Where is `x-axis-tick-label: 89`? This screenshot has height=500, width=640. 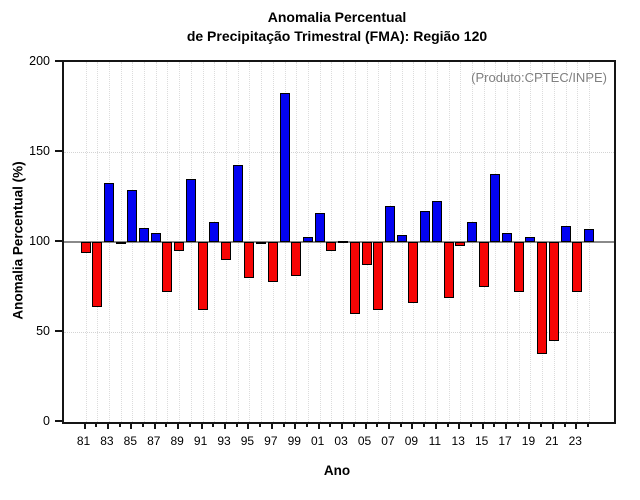 x-axis-tick-label: 89 is located at coordinates (177, 441).